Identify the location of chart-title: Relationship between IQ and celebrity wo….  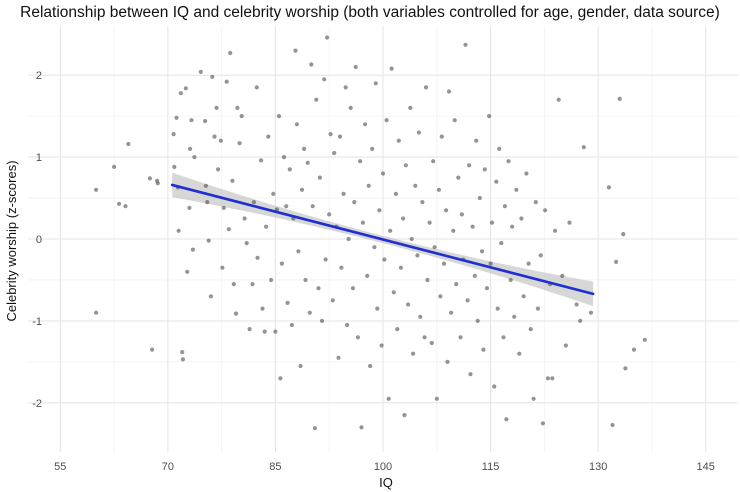
(370, 12).